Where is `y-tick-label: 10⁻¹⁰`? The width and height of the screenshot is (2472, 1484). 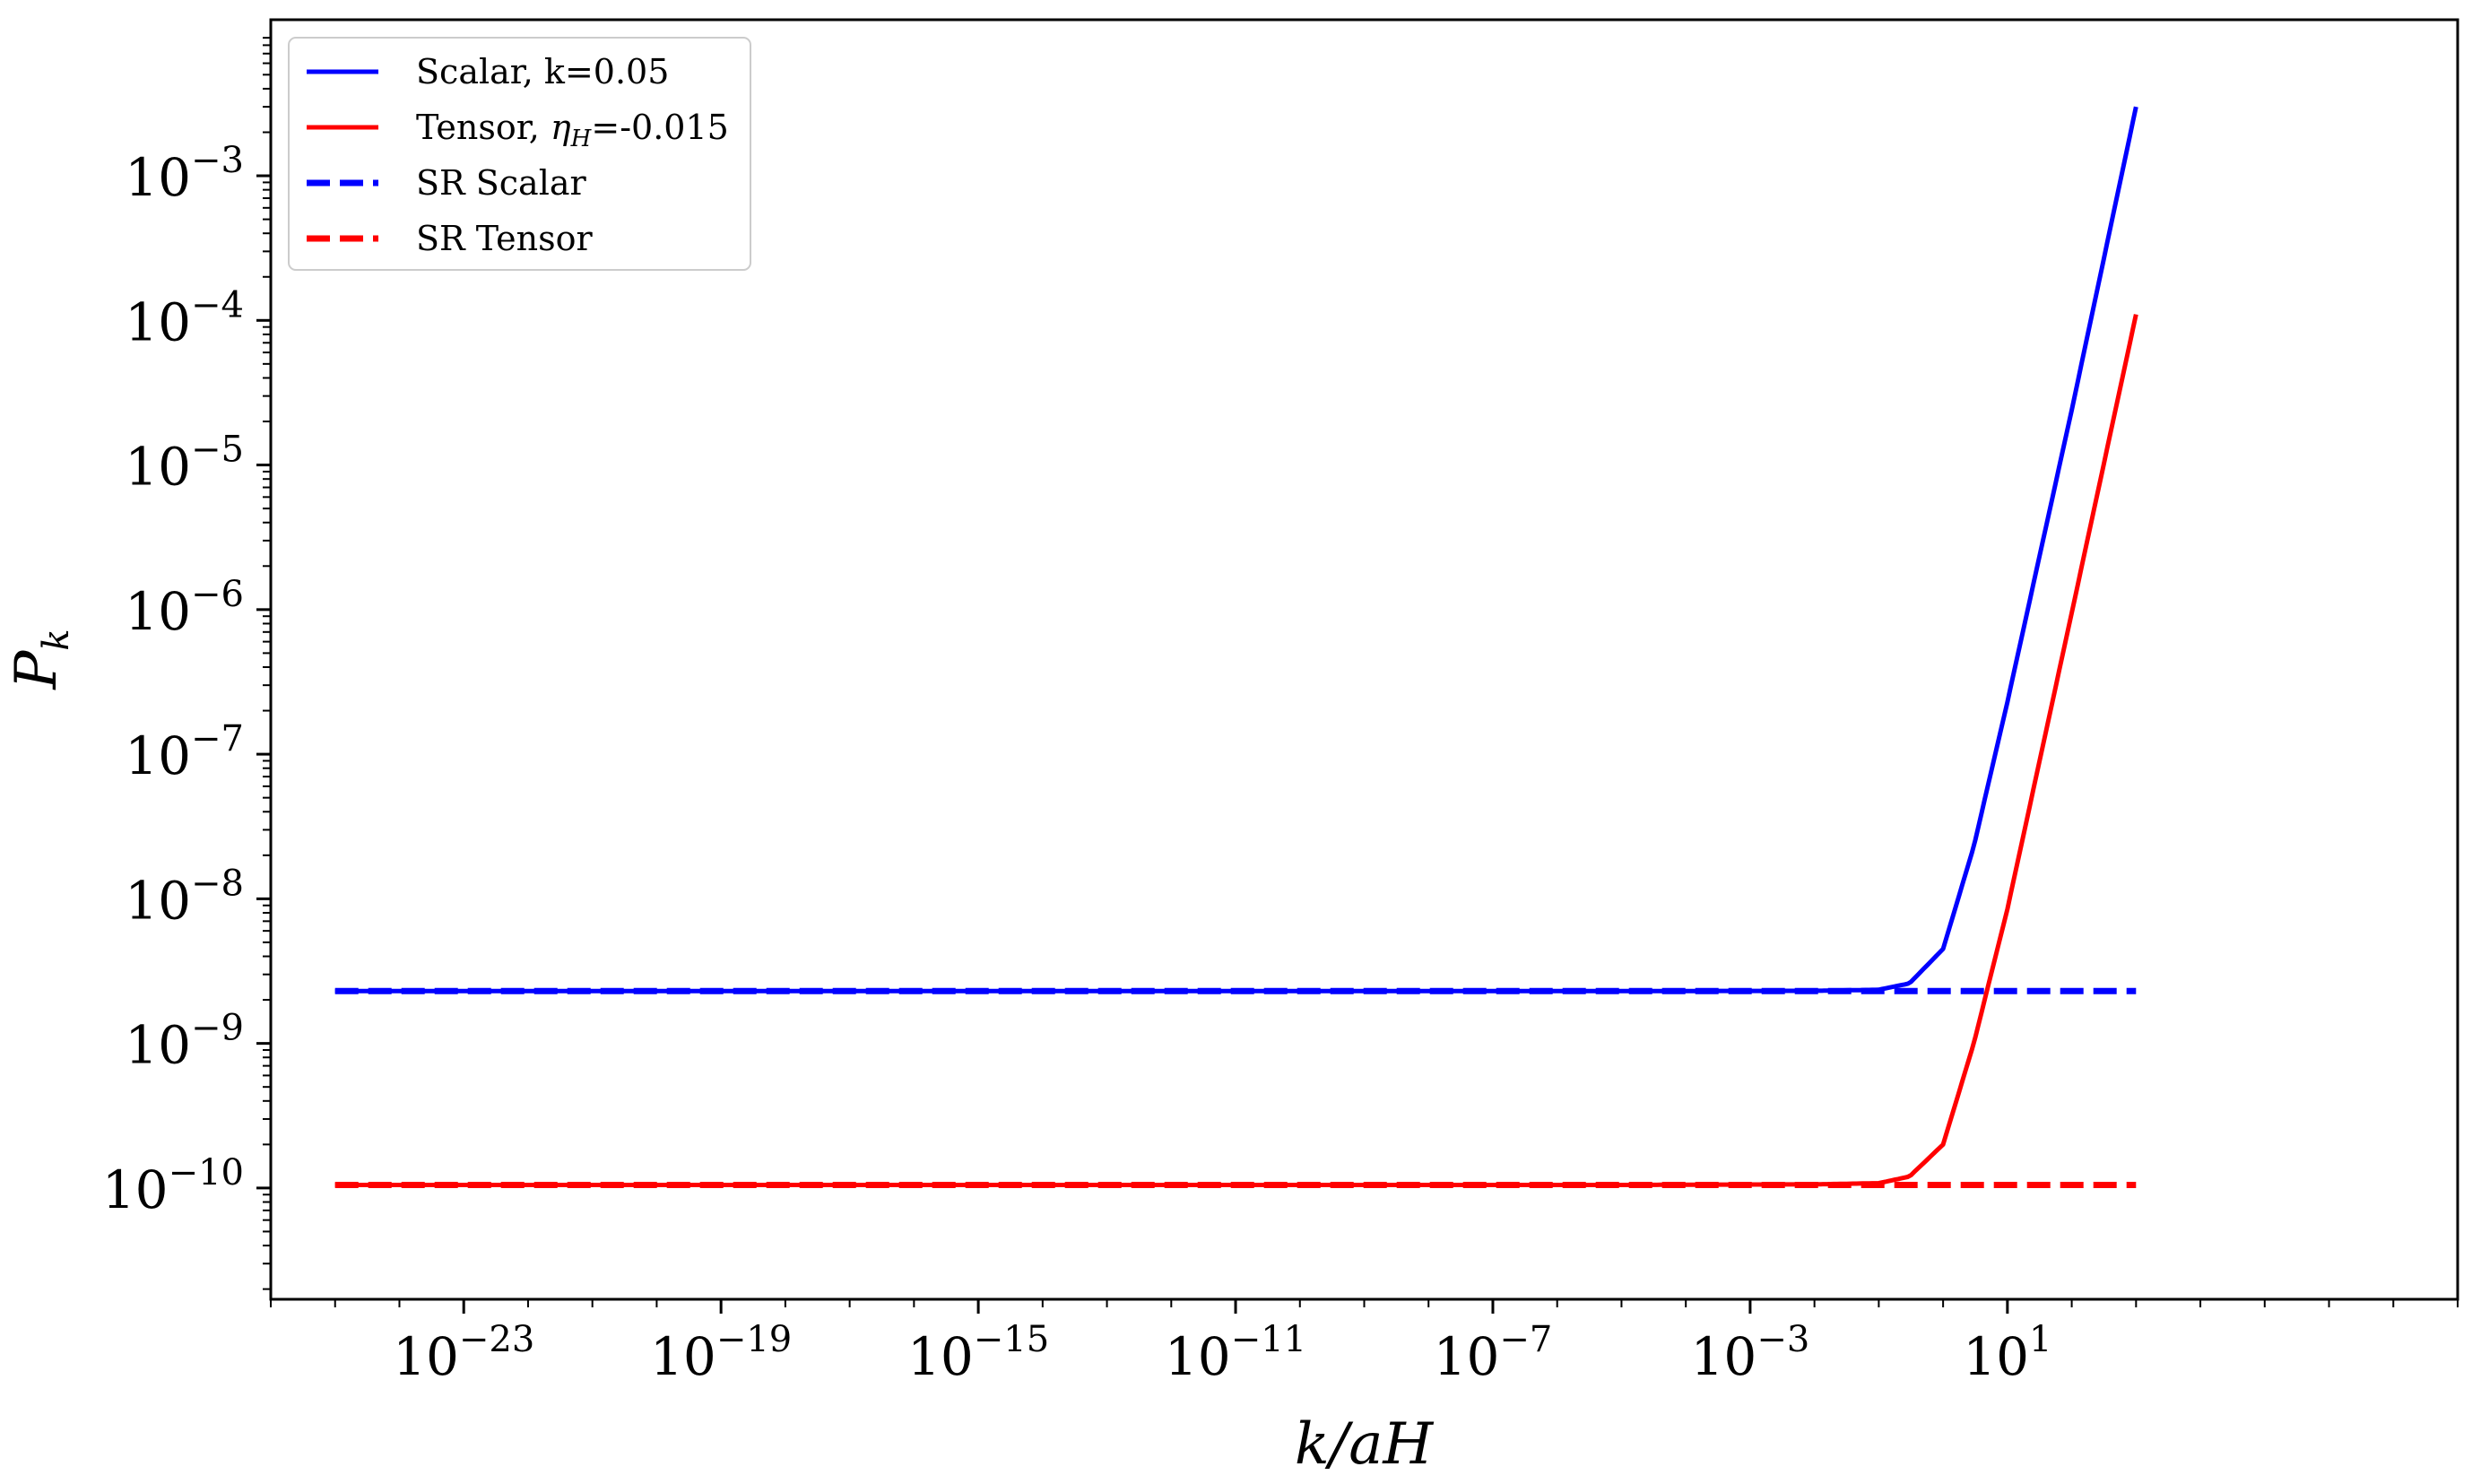 y-tick-label: 10⁻¹⁰ is located at coordinates (173, 1186).